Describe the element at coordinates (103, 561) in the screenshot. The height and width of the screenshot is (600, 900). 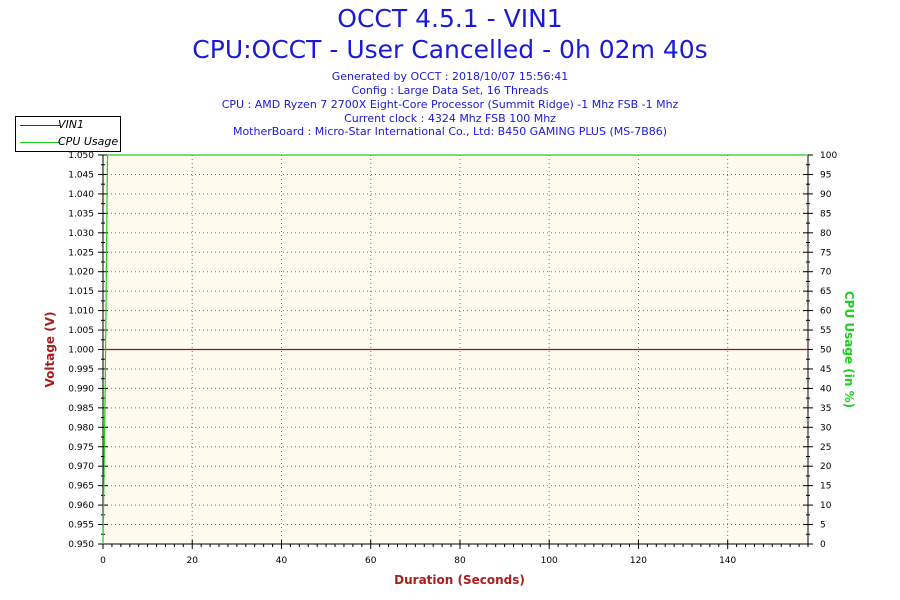
I see `x-tick-label: 0` at that location.